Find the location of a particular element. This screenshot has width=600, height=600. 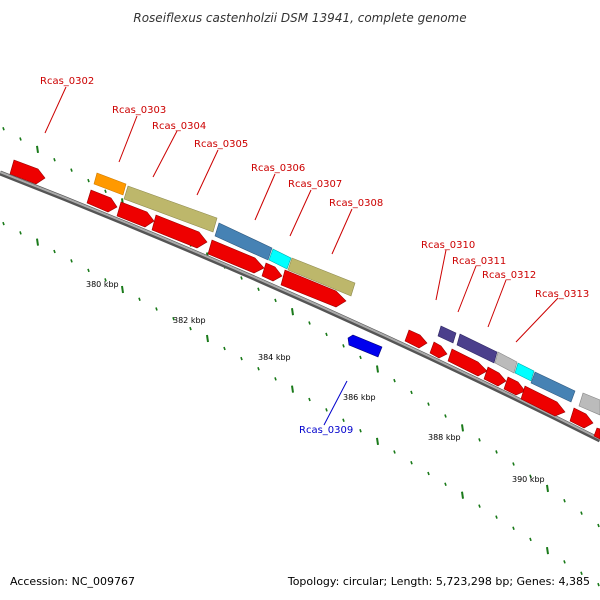

feature-slate is located at coordinates (477, 348).